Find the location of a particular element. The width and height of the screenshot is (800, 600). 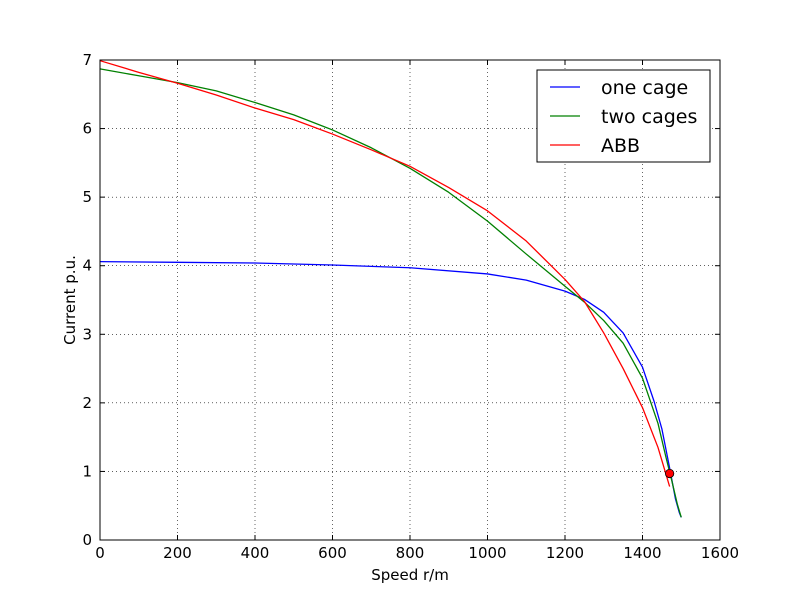

legend: one cage two cages ABB is located at coordinates (623, 116).